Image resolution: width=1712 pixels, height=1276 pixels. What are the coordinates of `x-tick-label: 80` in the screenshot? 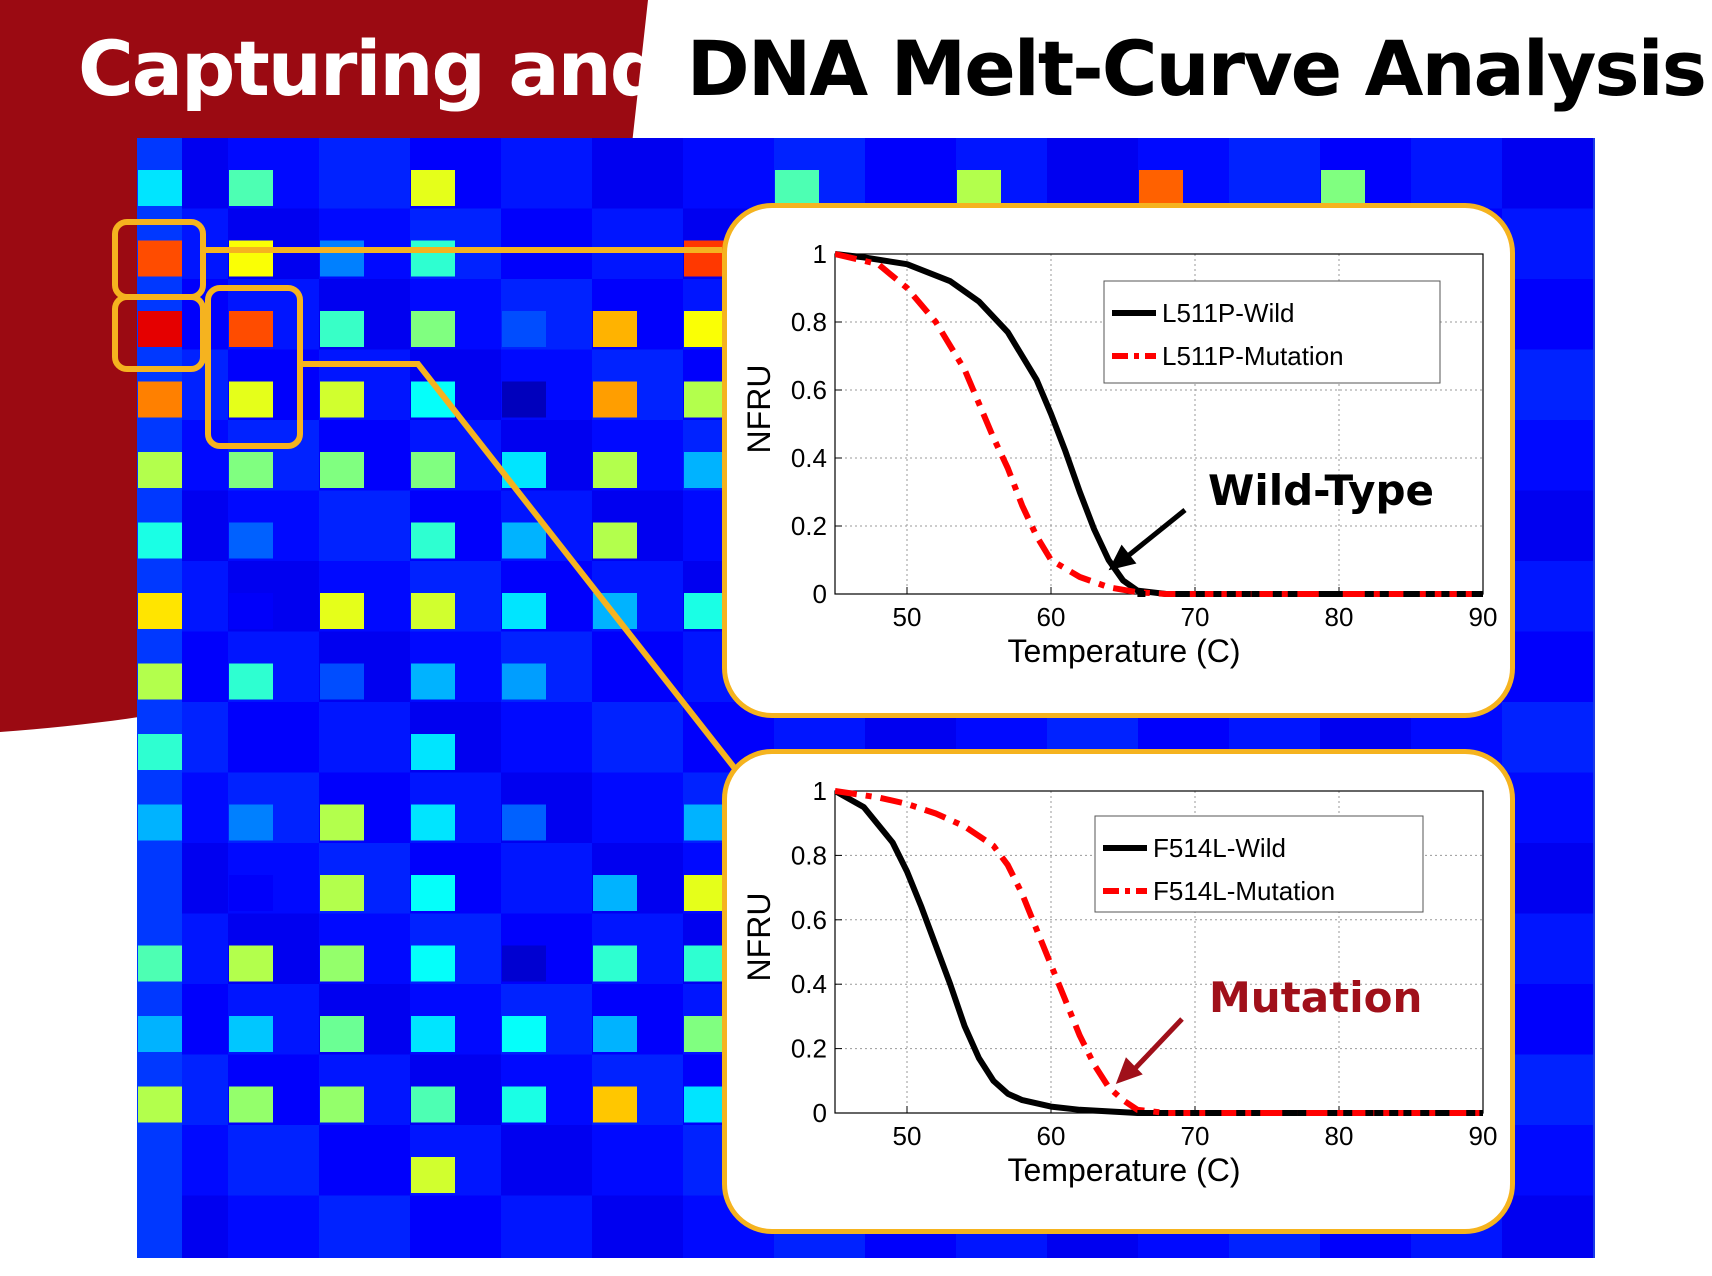 It's located at (1339, 1136).